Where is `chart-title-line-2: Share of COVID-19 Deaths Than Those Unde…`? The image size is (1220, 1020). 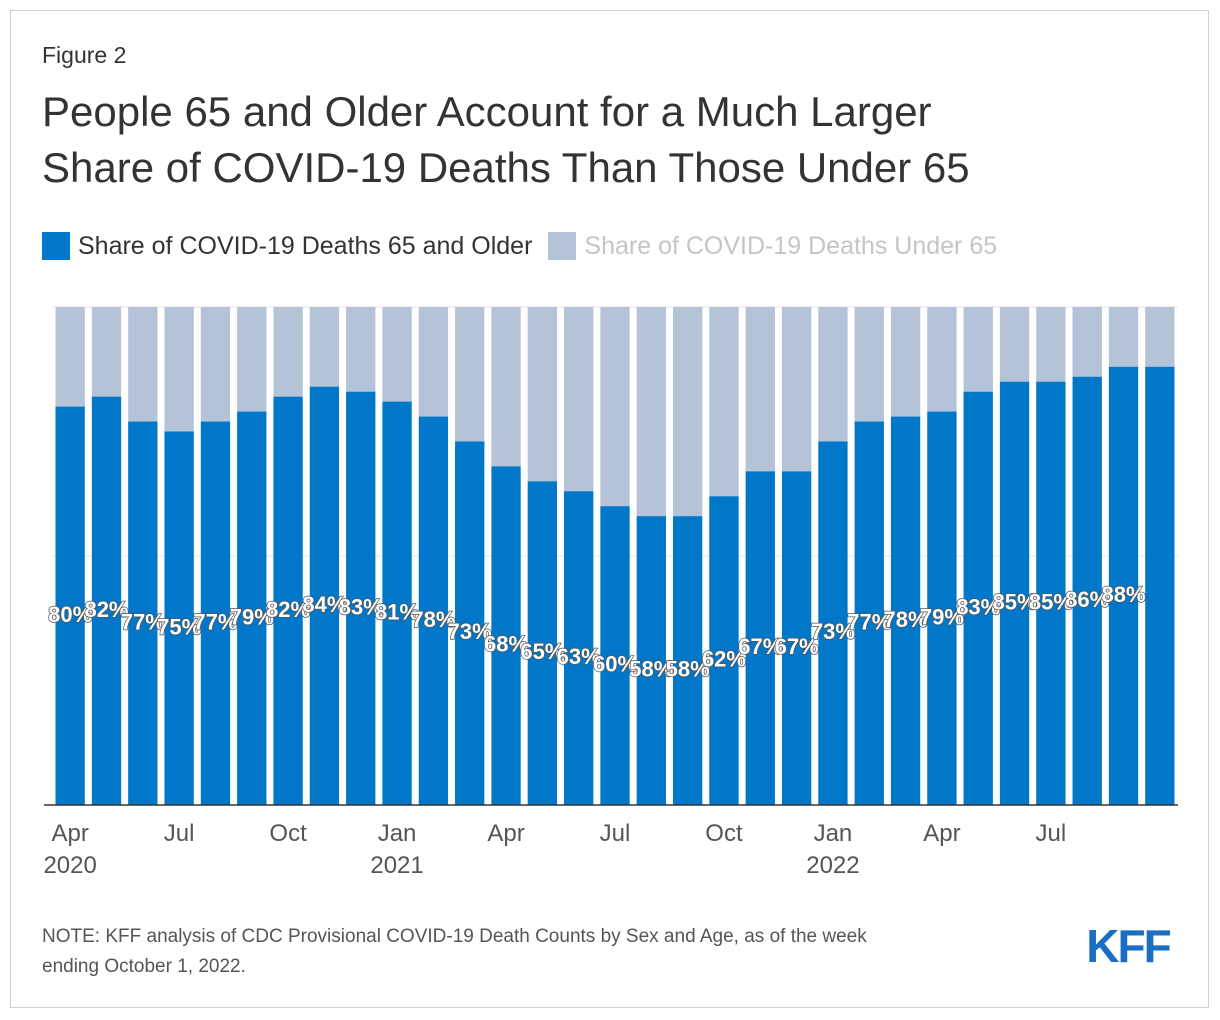 chart-title-line-2: Share of COVID-19 Deaths Than Those Unde… is located at coordinates (506, 167).